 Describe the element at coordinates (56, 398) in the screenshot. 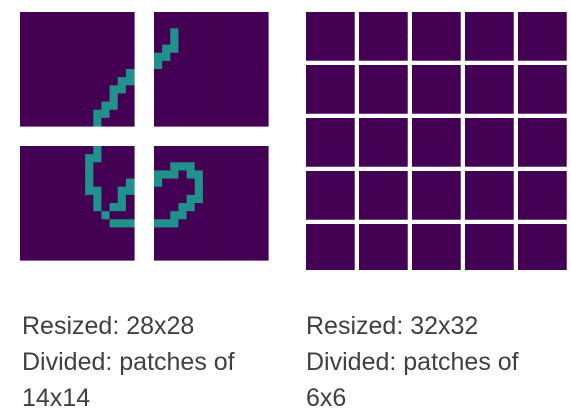

I see `left-caption-patch-size: 14x14` at that location.